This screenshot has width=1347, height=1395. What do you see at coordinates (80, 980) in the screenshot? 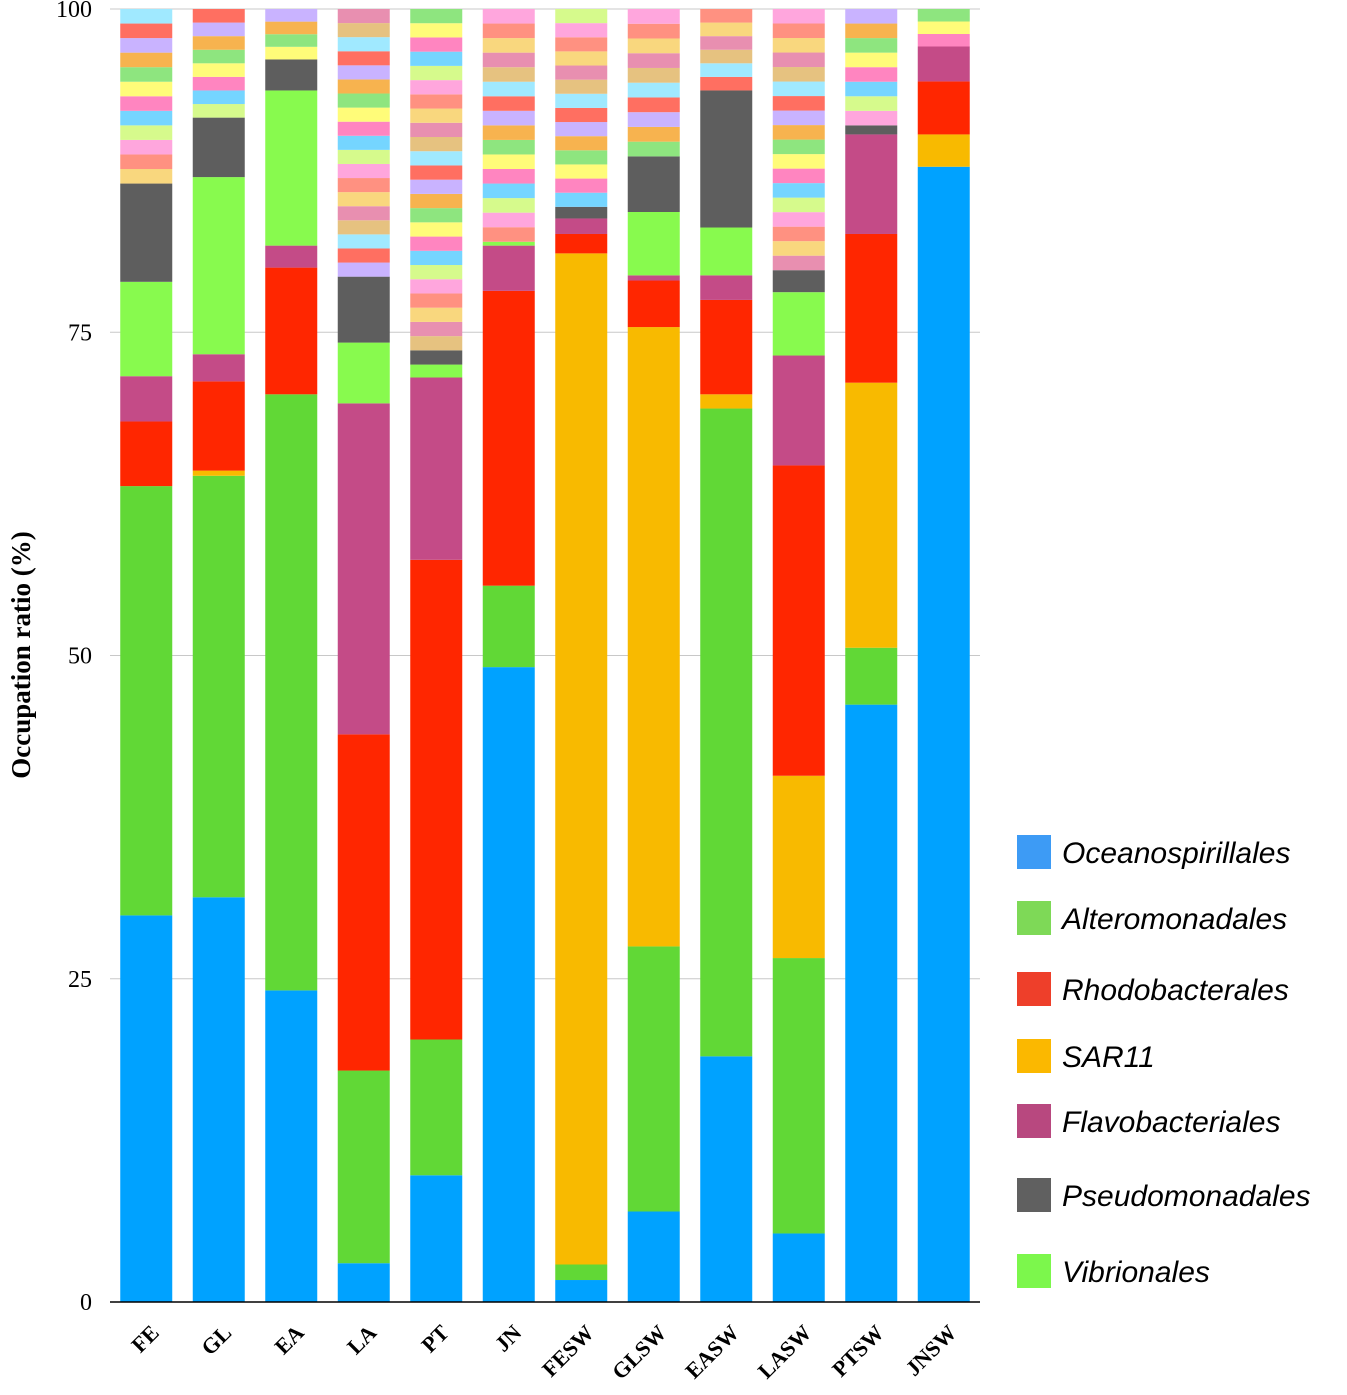
I see `y-tick-label: 25` at bounding box center [80, 980].